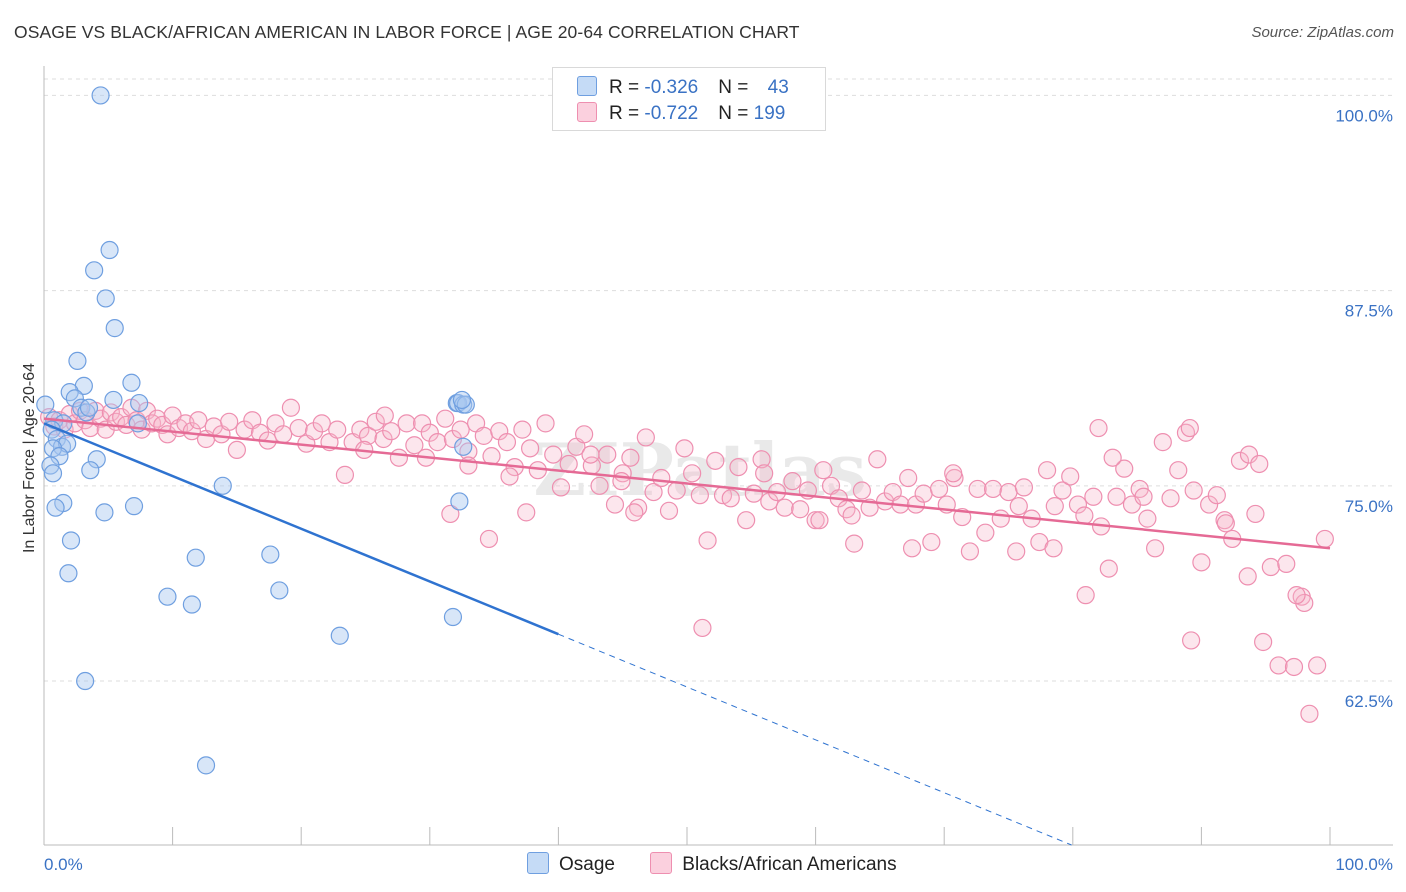  What do you see at coordinates (815, 739) in the screenshot?
I see `osage-trend-extension` at bounding box center [815, 739].